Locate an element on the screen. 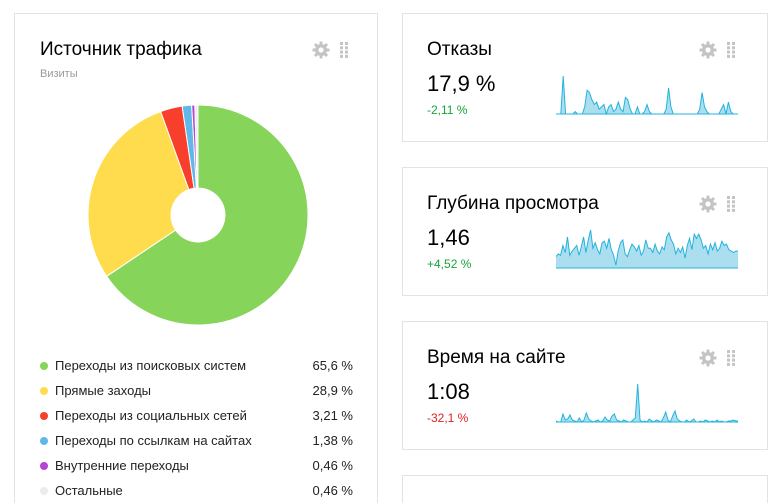 Image resolution: width=780 pixels, height=503 pixels. legend-item: Прямые заходы 28,9 % is located at coordinates (199, 393).